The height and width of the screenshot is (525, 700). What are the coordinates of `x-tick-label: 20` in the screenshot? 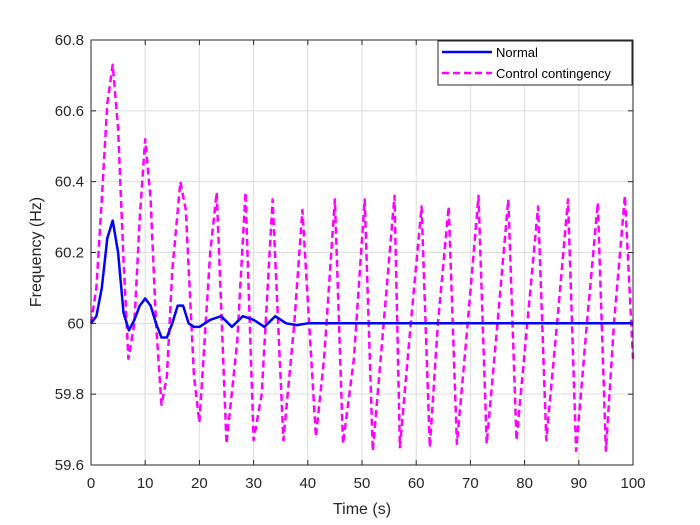 It's located at (199, 483).